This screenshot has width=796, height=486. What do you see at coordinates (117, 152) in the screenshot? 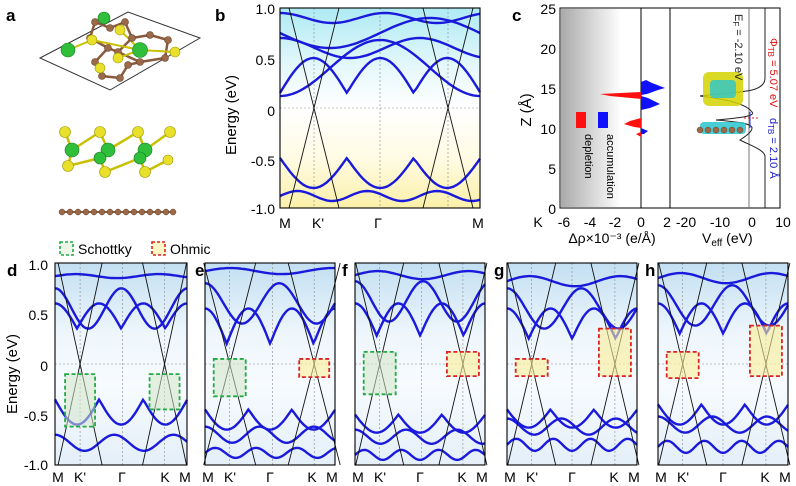
I see `crystal-side-view` at bounding box center [117, 152].